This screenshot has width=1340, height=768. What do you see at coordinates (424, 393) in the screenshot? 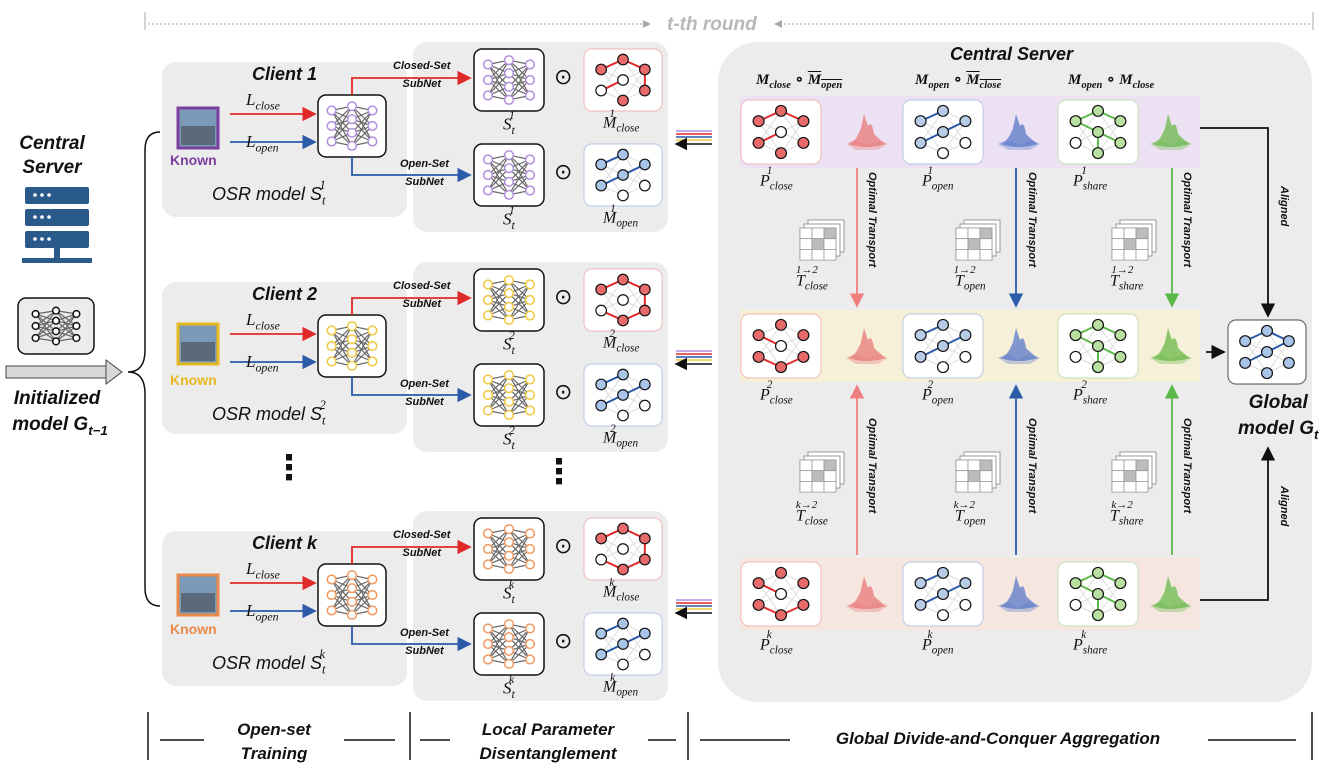
I see `open-subnet-label-2: Open-Set SubNet` at bounding box center [424, 393].